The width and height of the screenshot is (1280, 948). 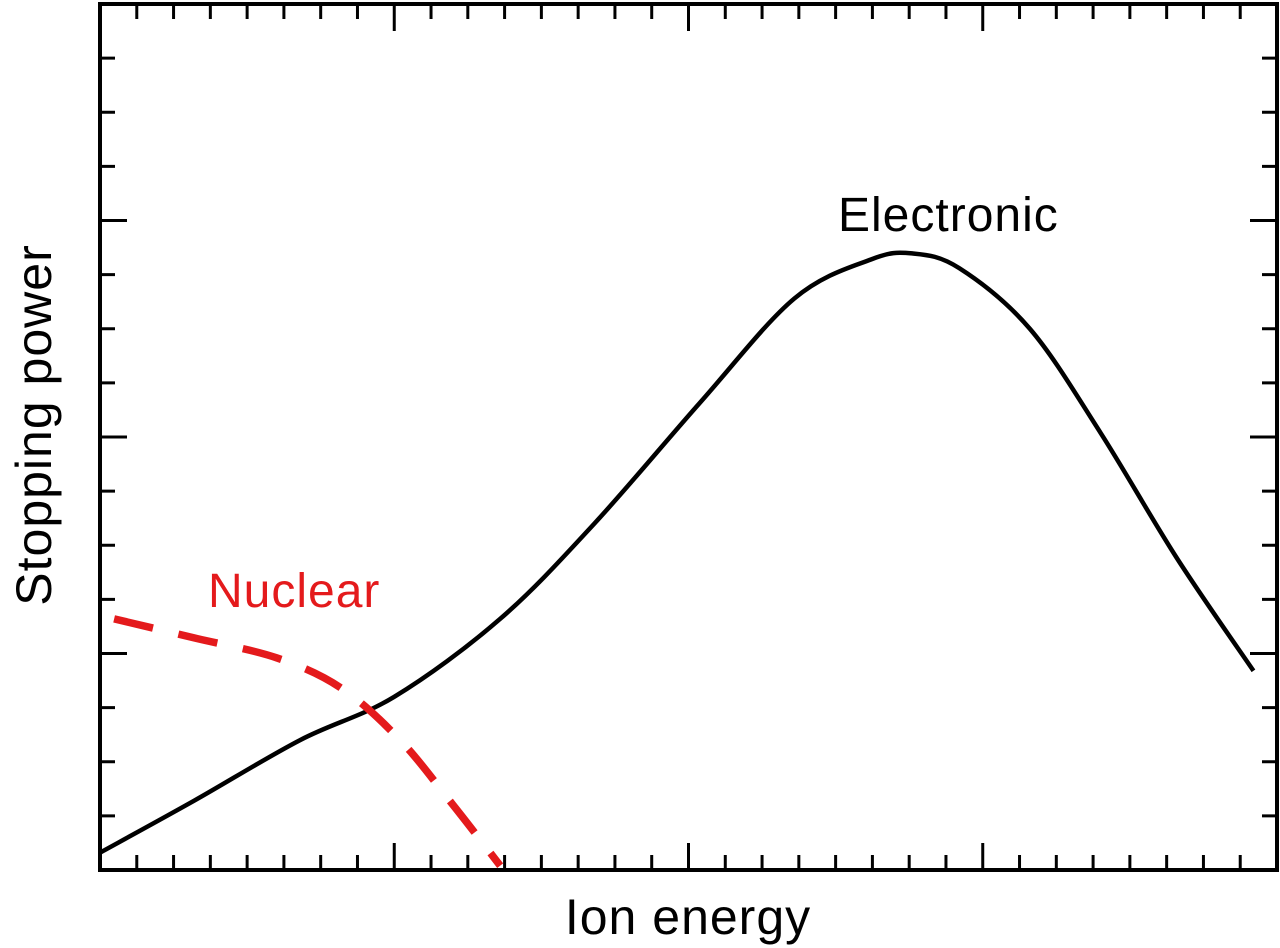 I want to click on series-label-nuclear: Nuclear, so click(x=294, y=591).